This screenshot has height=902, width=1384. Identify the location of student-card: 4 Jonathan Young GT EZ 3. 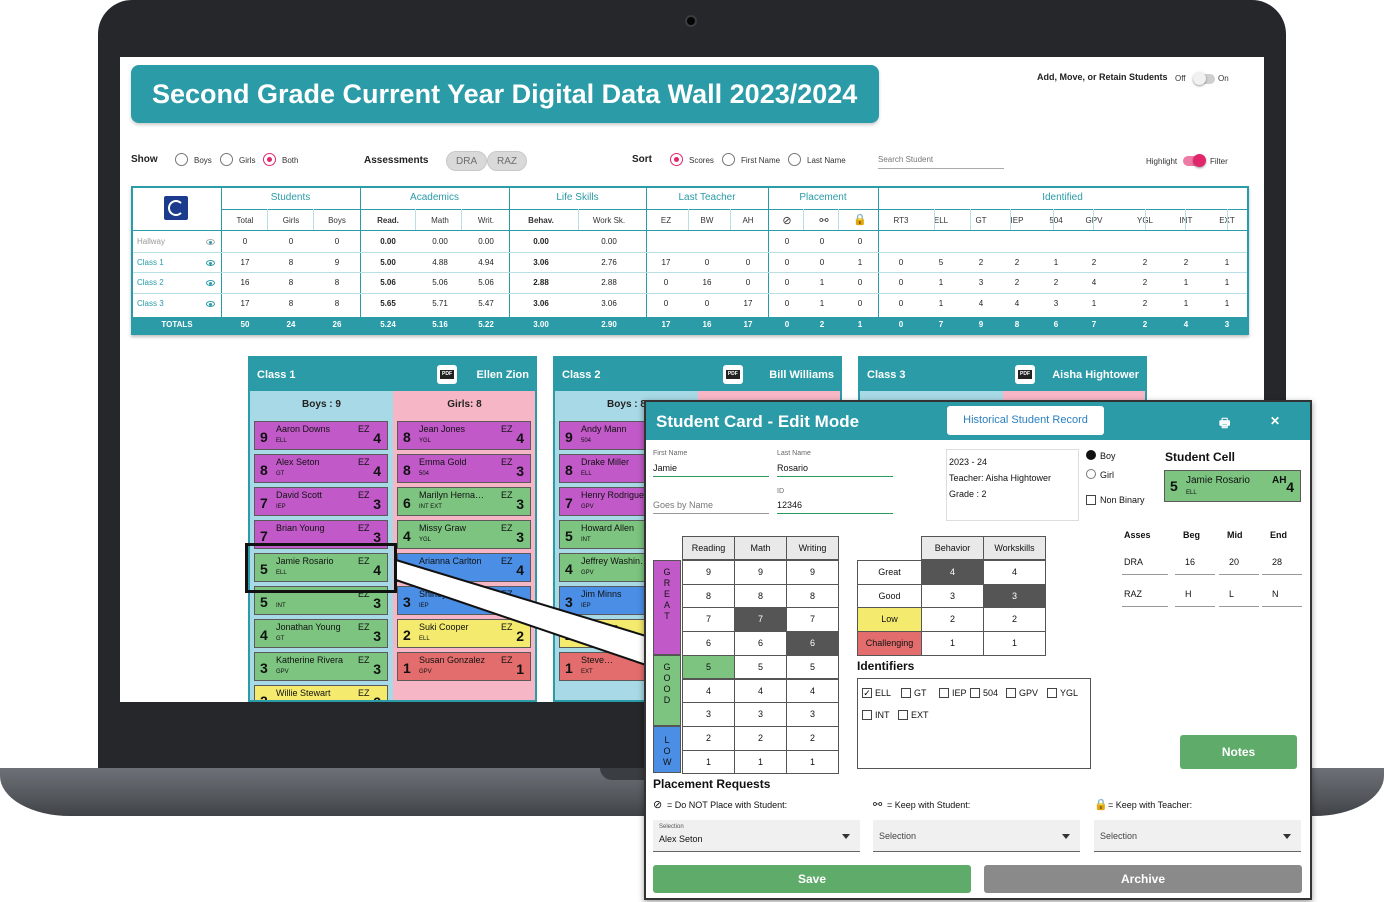
(321, 633).